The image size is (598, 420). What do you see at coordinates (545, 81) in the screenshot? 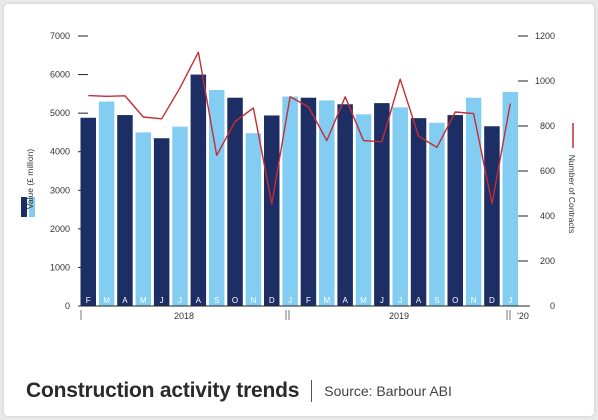
I see `right-tick-label: 1000` at bounding box center [545, 81].